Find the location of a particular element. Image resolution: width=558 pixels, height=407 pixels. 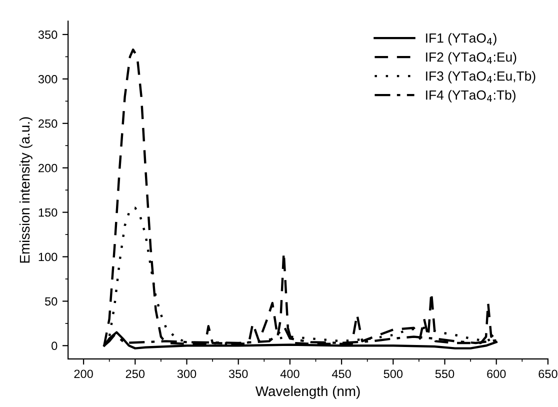

x-axis-title: Wavelength (nm) is located at coordinates (307, 392).